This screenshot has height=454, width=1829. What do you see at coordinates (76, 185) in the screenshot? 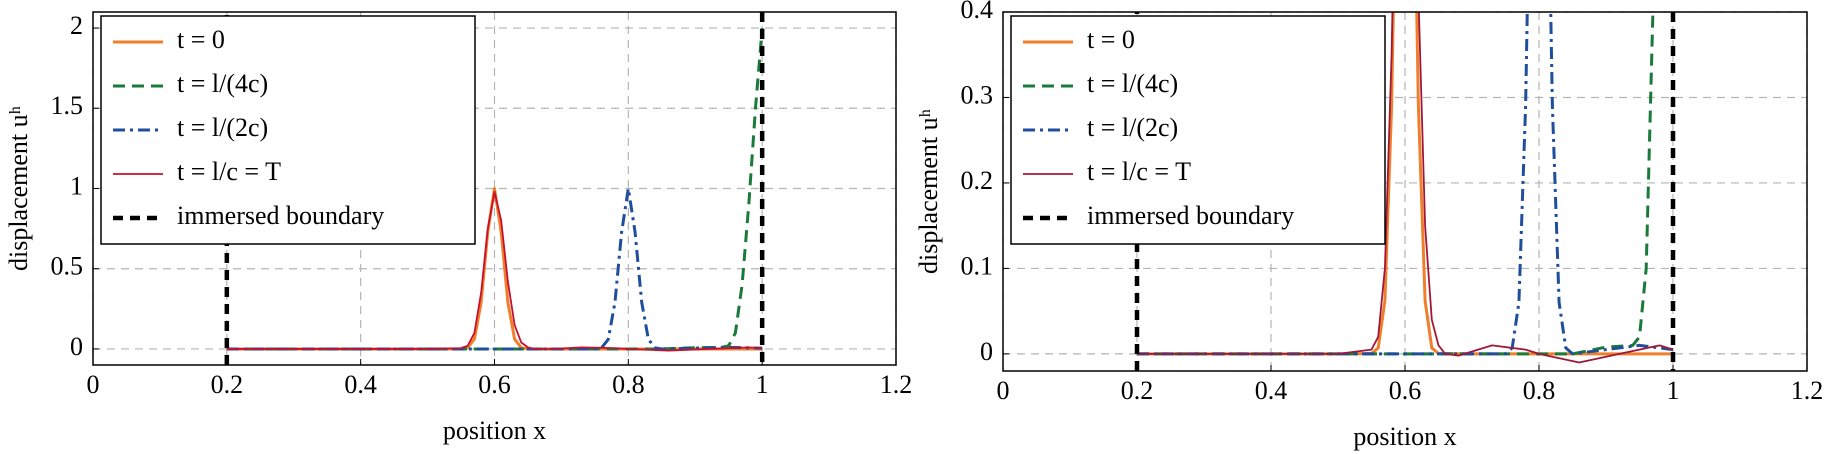
I see `y-tick-label: 1` at bounding box center [76, 185].